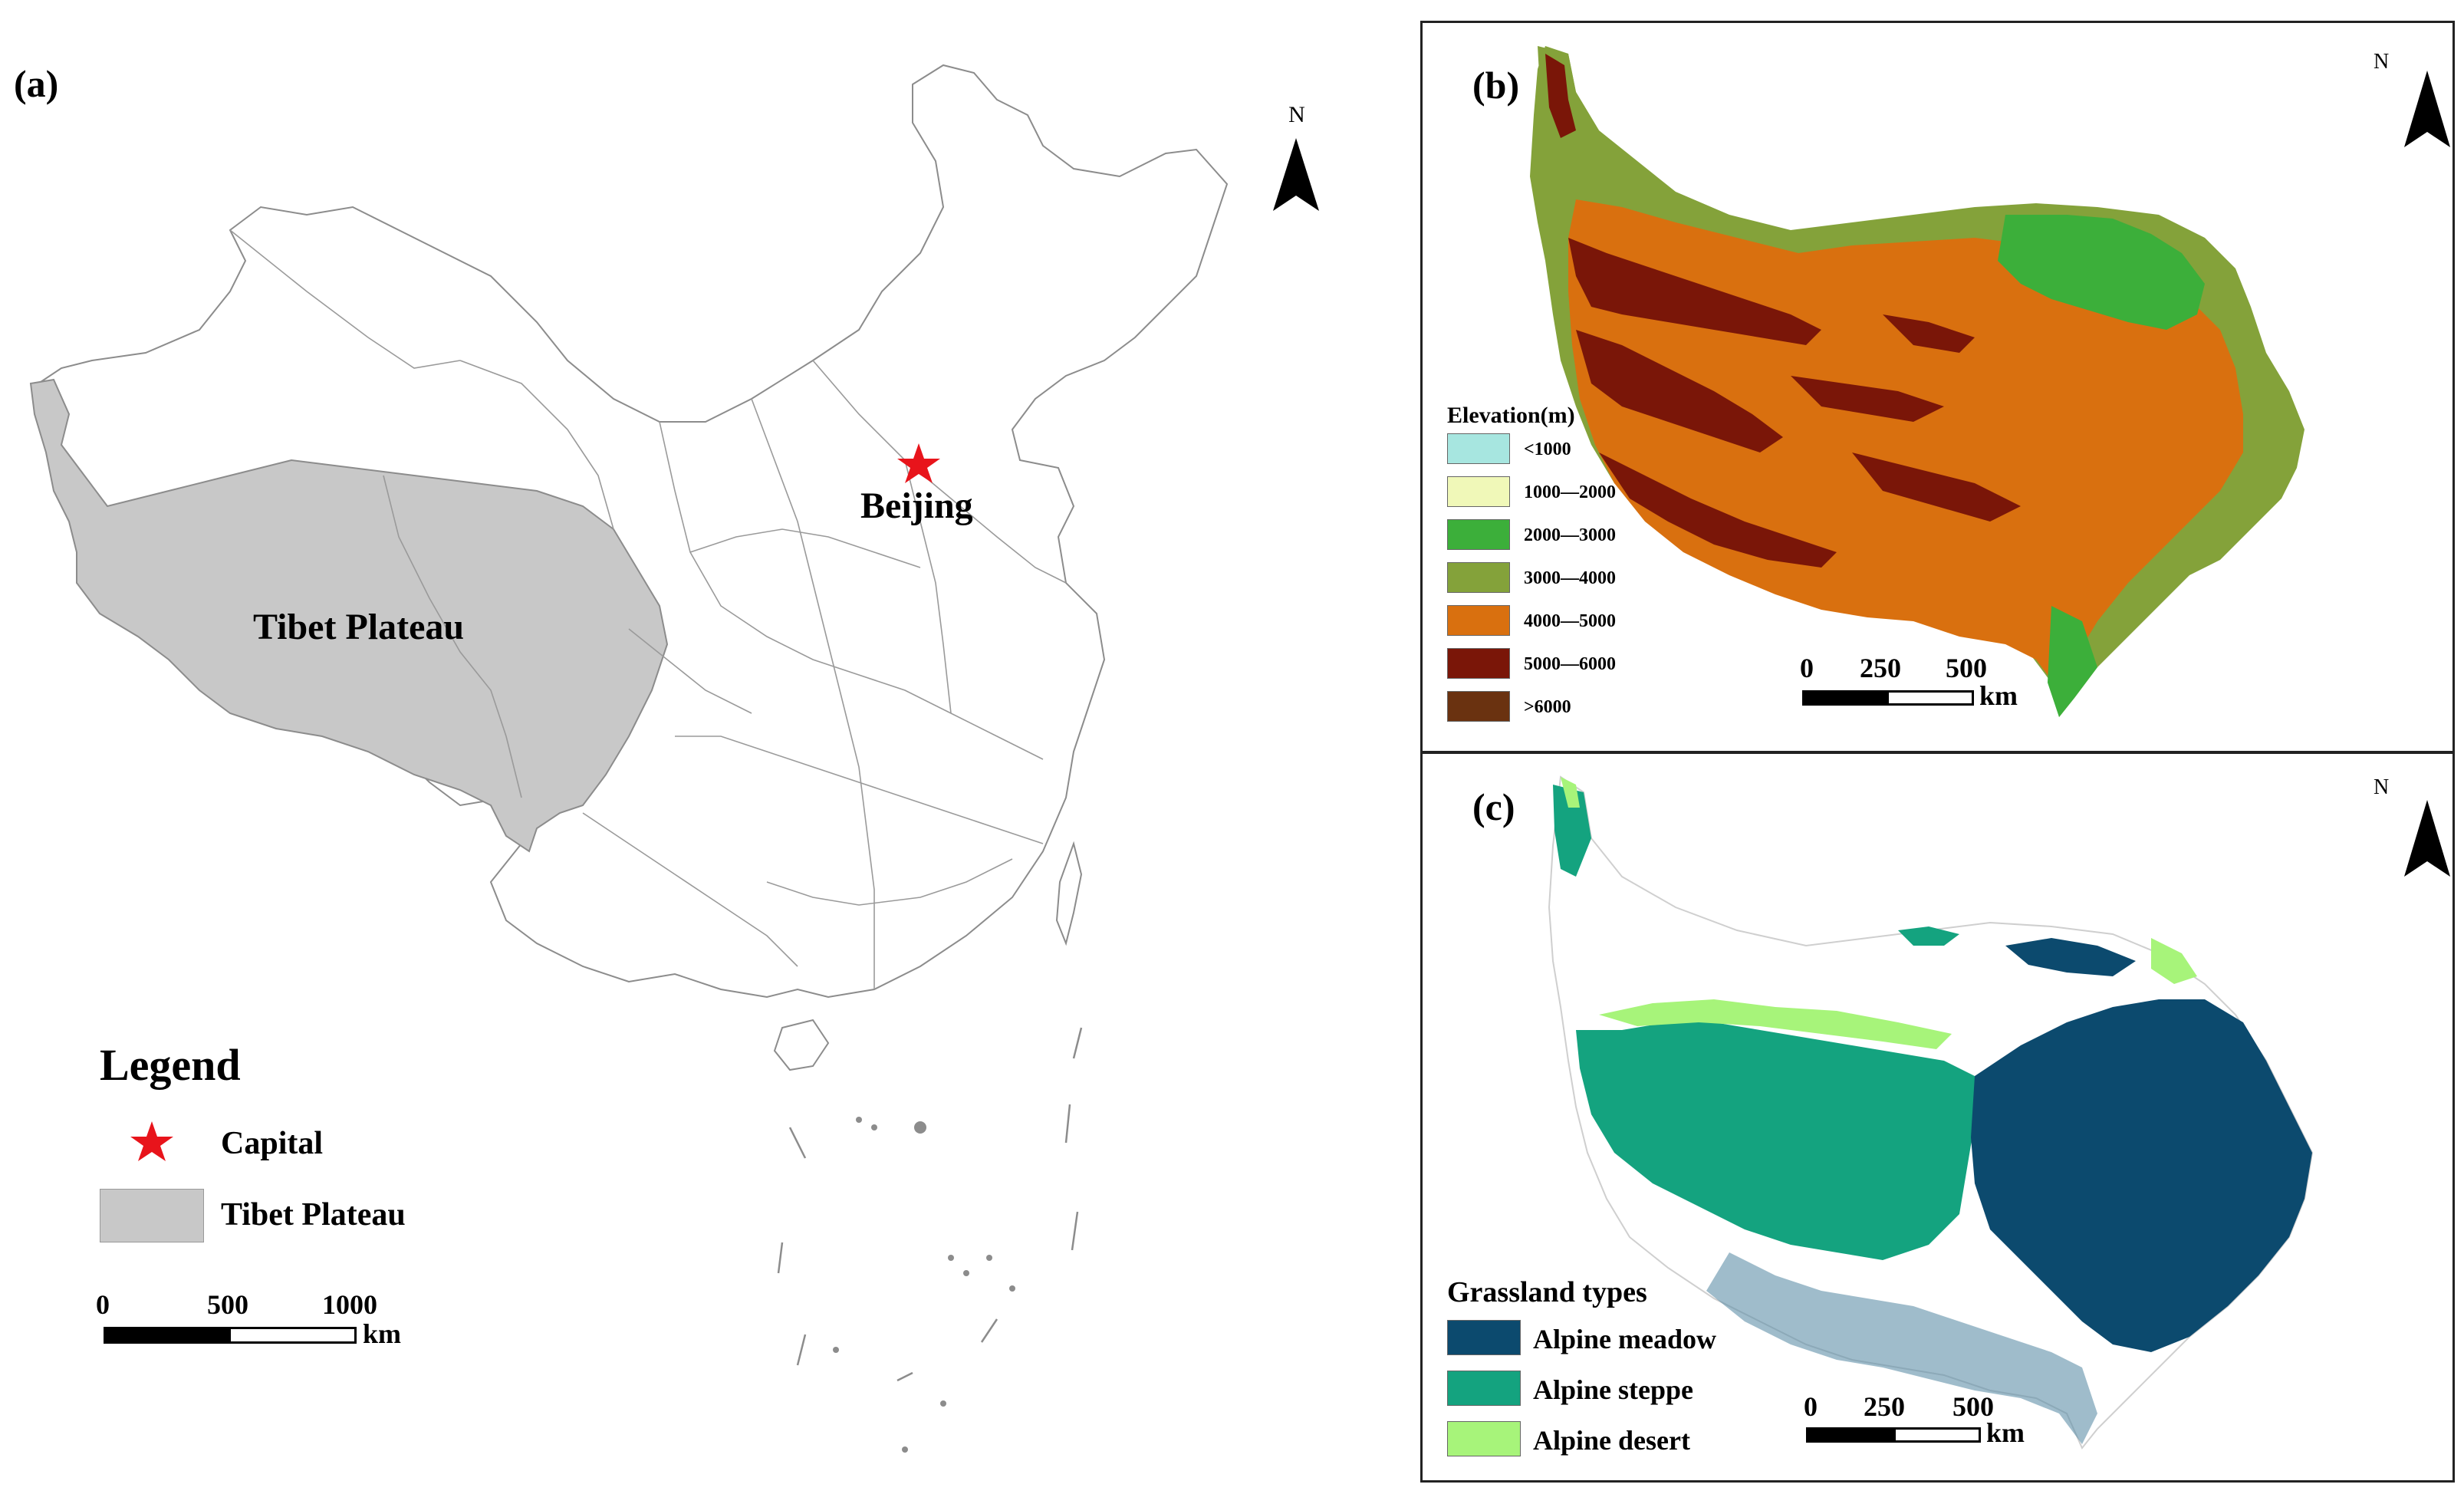 This screenshot has height=1504, width=2464. What do you see at coordinates (1493, 806) in the screenshot?
I see `panel-c-label: (c)` at bounding box center [1493, 806].